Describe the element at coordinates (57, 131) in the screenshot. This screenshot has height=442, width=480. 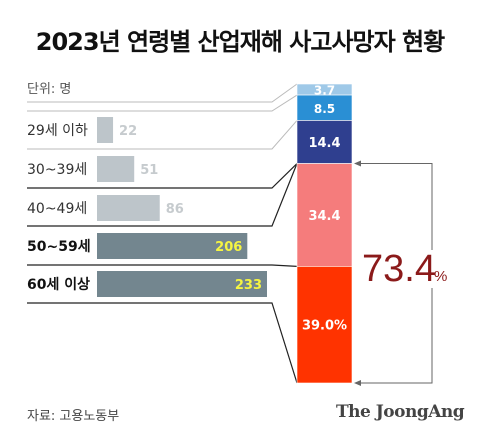
I see `category-label: 29세 이하` at that location.